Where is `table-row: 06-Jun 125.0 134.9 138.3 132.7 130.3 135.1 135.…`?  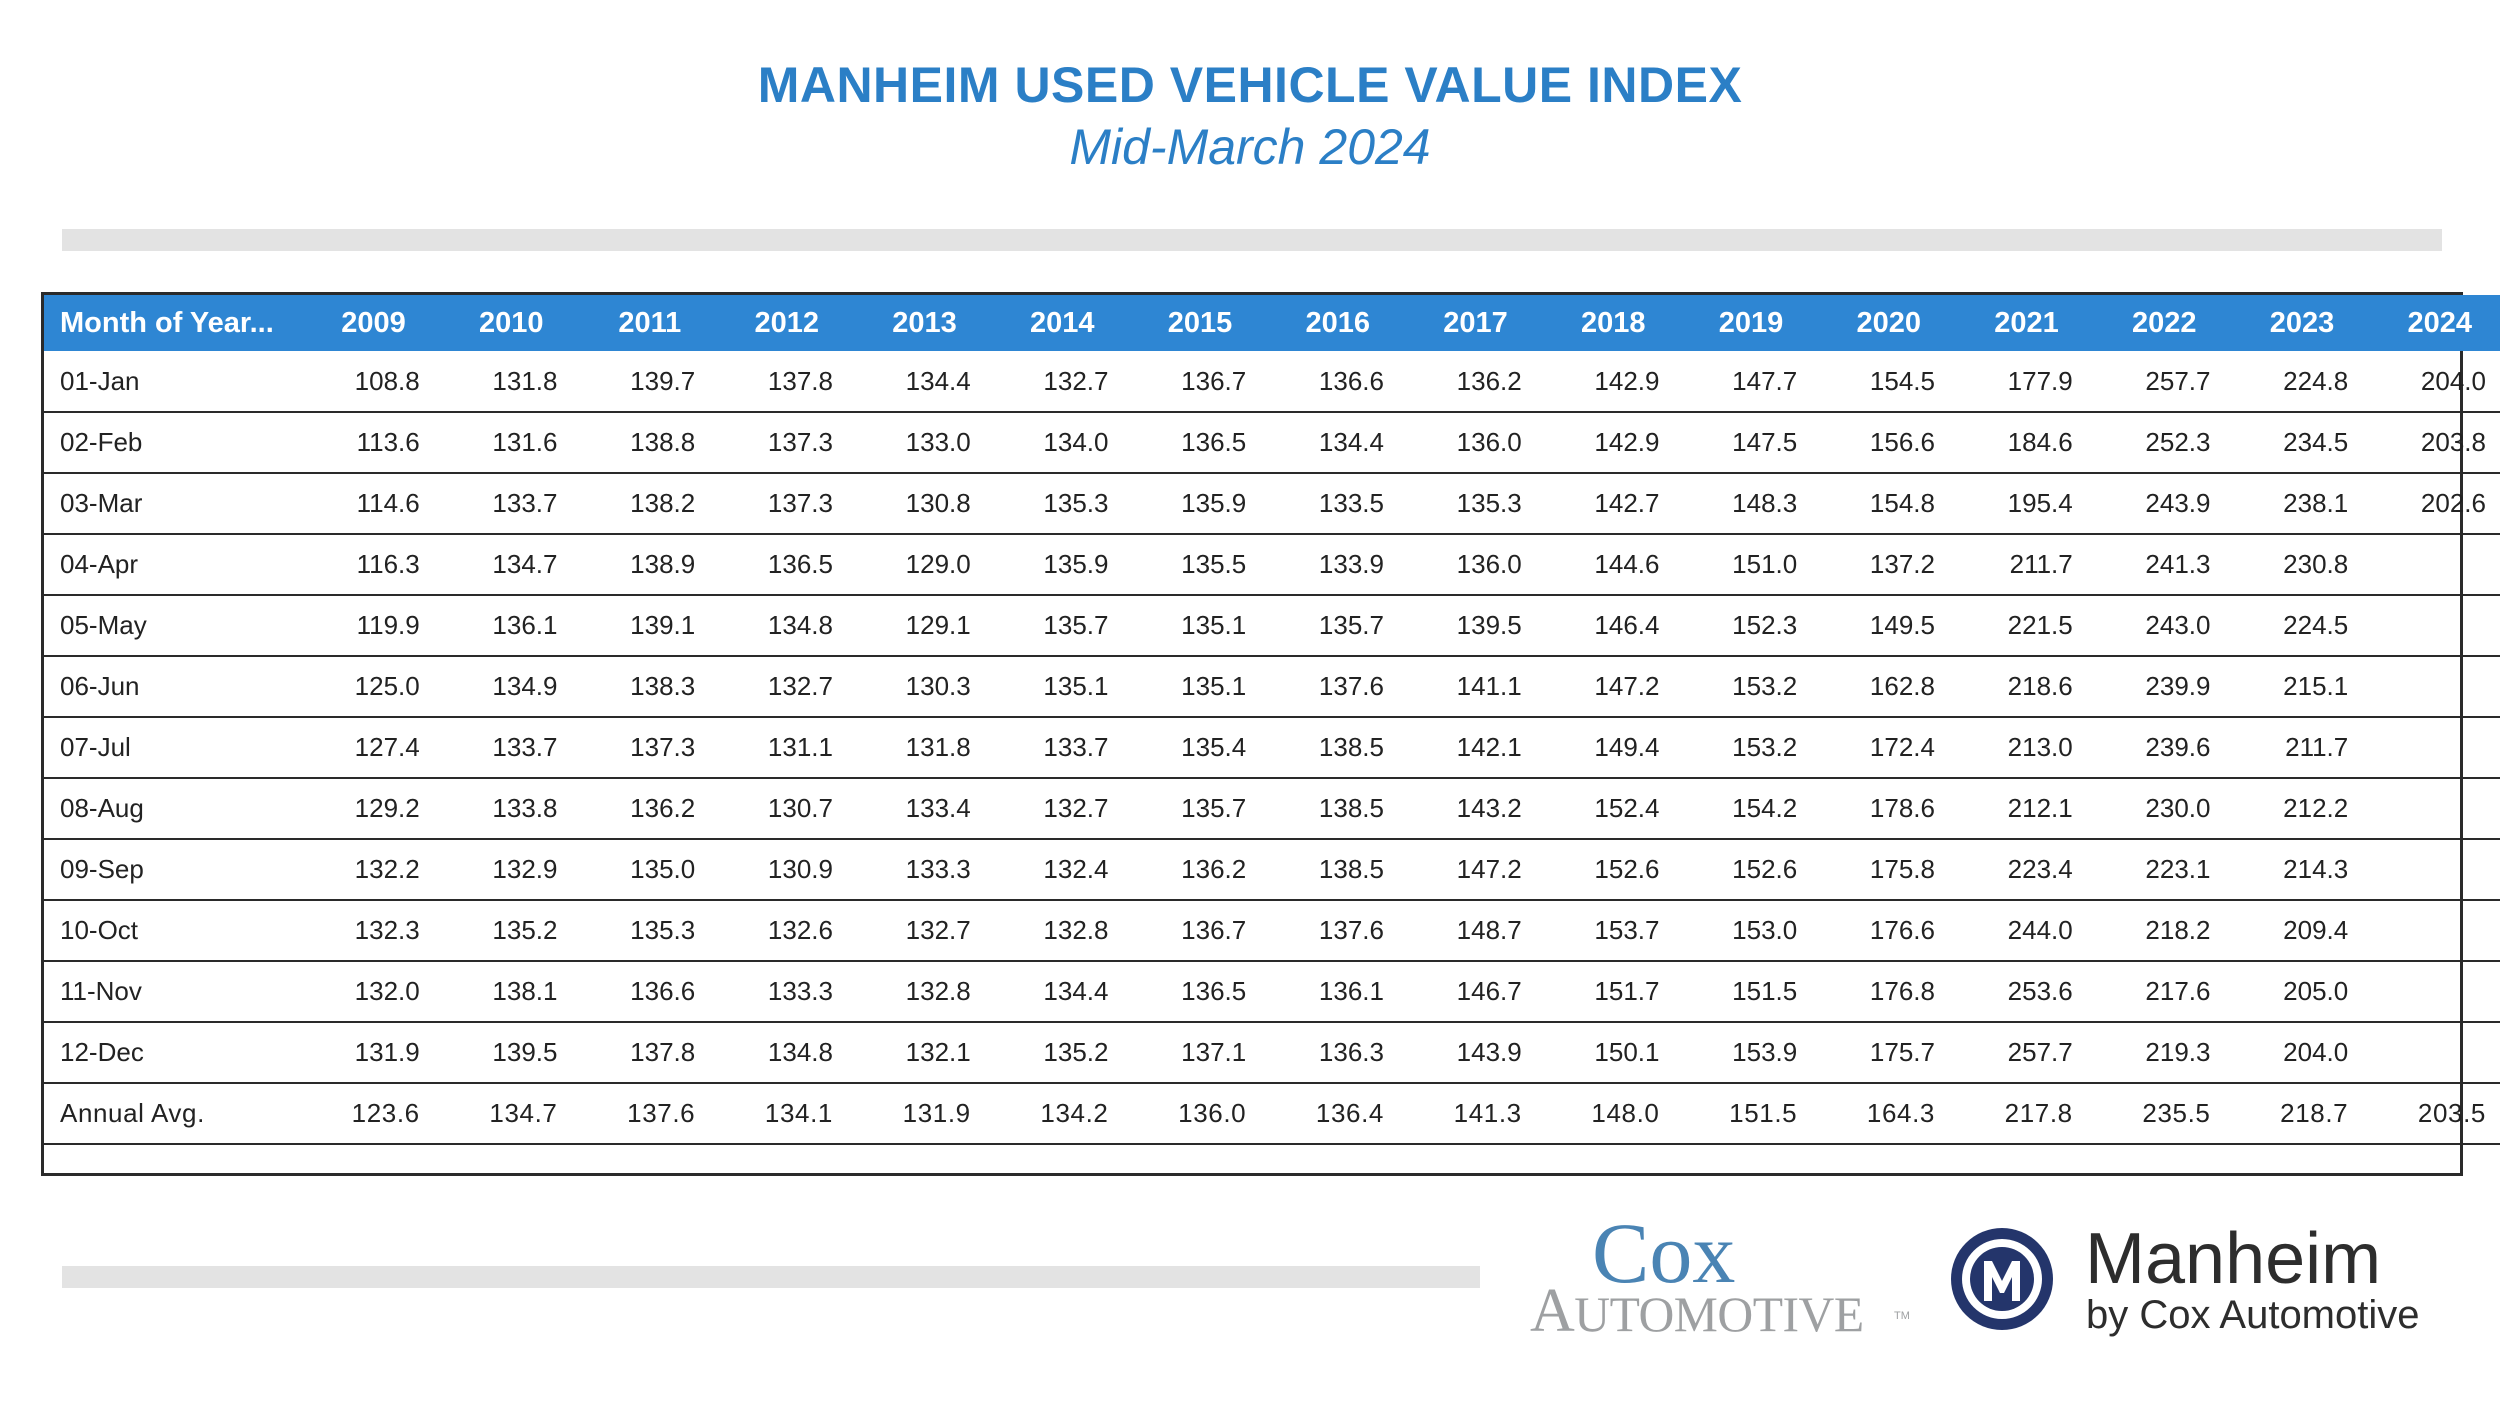 table-row: 06-Jun 125.0 134.9 138.3 132.7 130.3 135.1 135.… is located at coordinates (1272, 687).